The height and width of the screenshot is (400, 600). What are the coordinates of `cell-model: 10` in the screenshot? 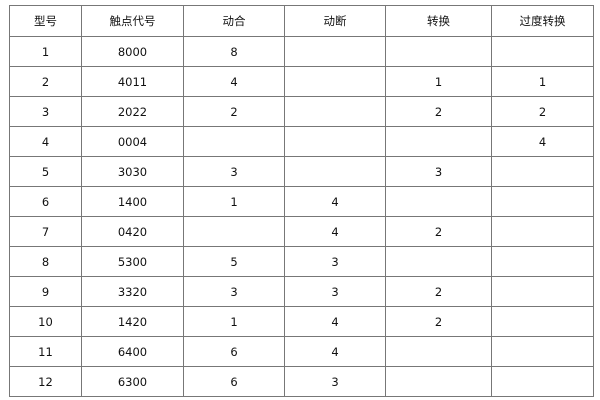 It's located at (45, 321).